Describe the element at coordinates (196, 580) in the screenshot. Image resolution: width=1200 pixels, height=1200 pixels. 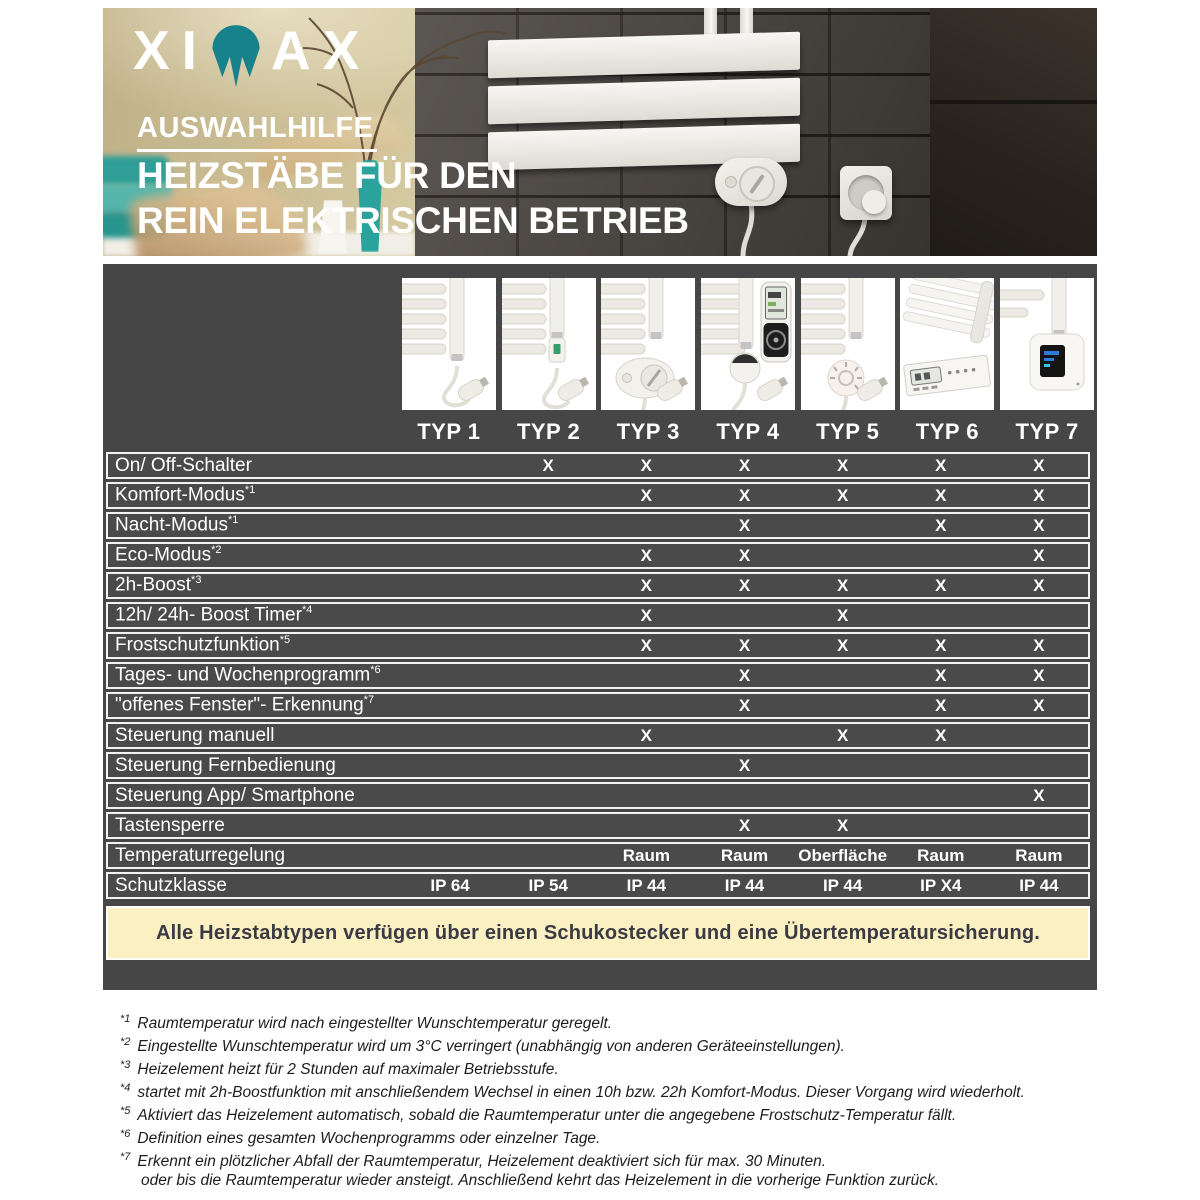
I see `feature-footnote-ref: *3` at that location.